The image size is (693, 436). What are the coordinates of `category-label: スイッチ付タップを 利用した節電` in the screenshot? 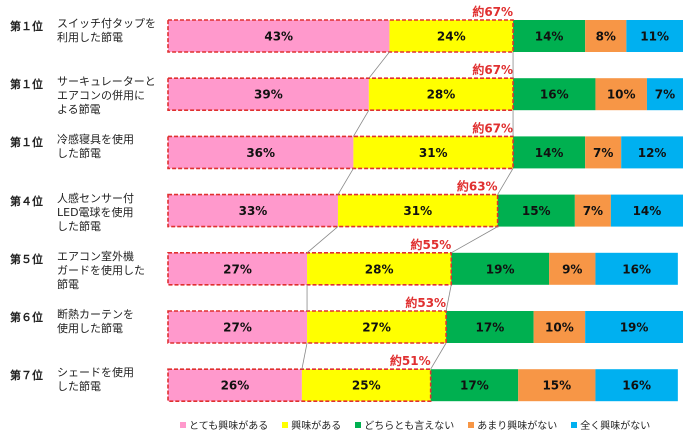 It's located at (106, 31).